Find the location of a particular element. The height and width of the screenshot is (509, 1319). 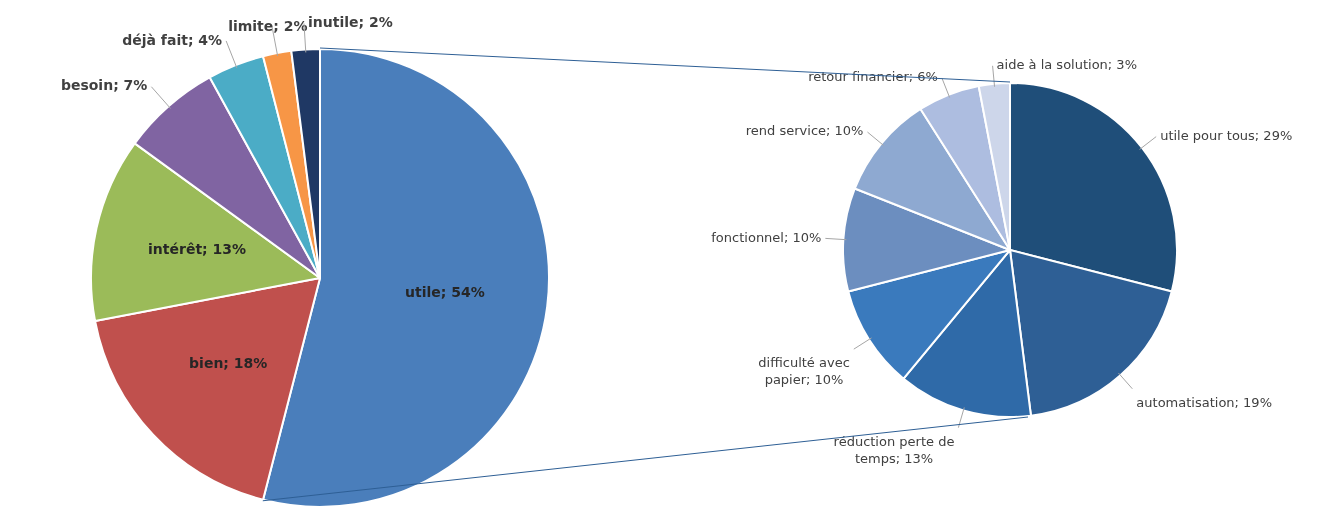

slice-label: utile; 54% is located at coordinates (445, 292).